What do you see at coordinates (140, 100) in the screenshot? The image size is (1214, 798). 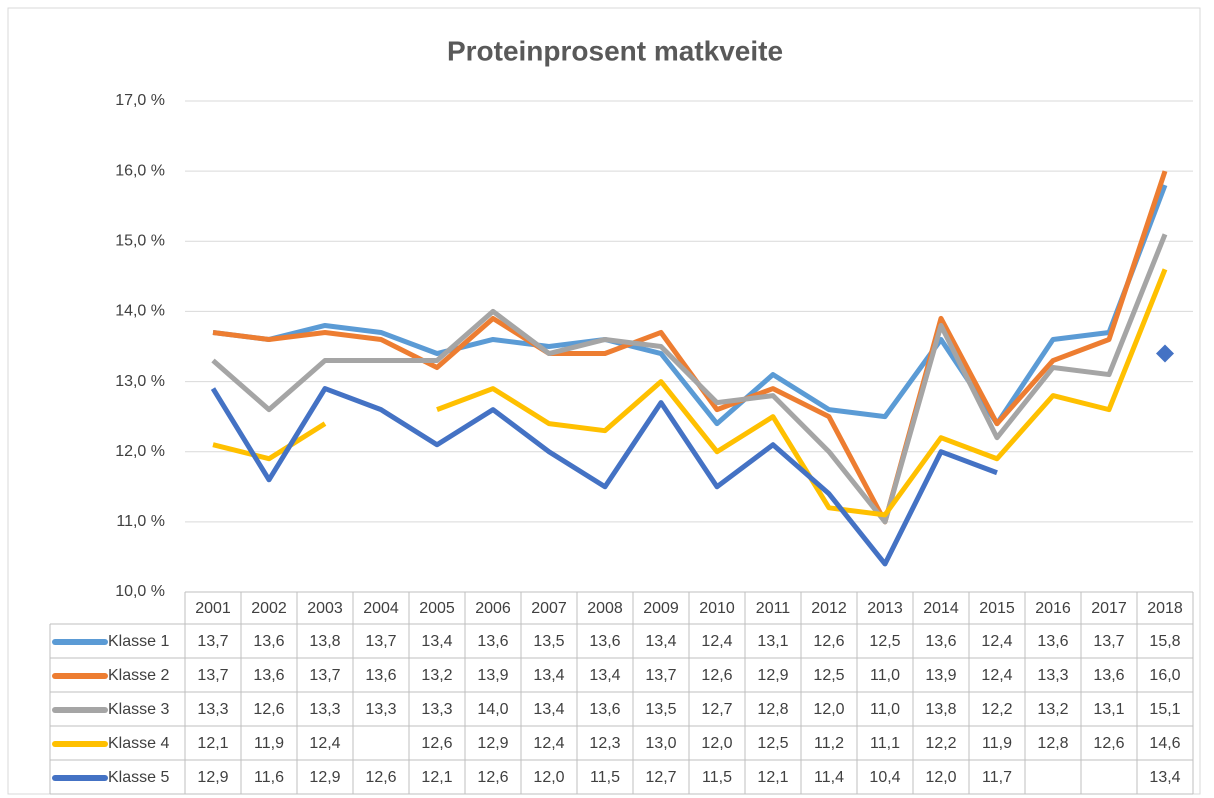 I see `y-tick-label: 17,0 %` at bounding box center [140, 100].